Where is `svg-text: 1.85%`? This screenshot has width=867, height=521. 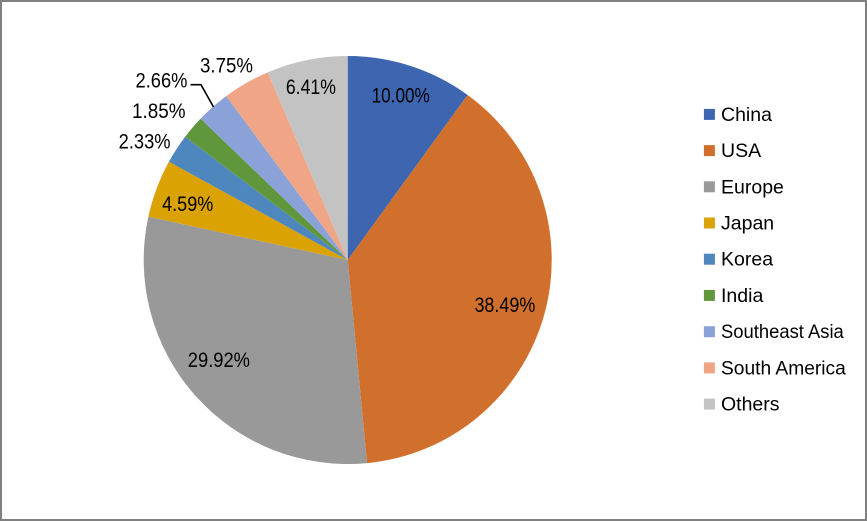 svg-text: 1.85% is located at coordinates (159, 111).